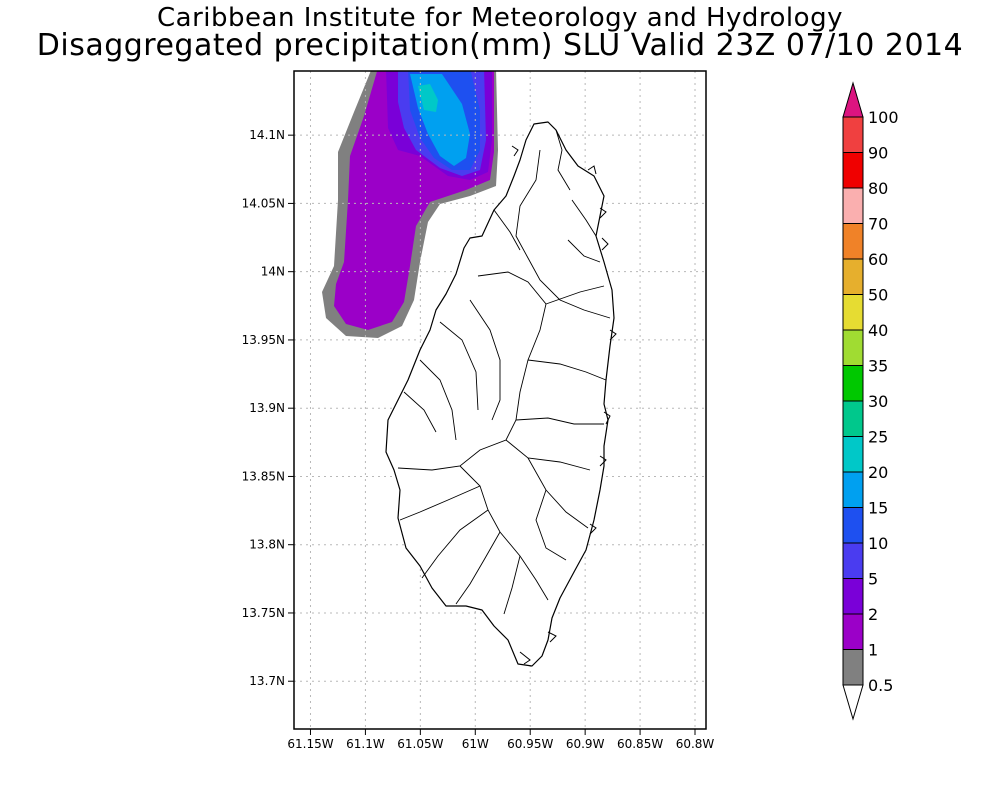 The width and height of the screenshot is (1000, 800). What do you see at coordinates (878, 224) in the screenshot?
I see `colorbar-level-label: 70` at bounding box center [878, 224].